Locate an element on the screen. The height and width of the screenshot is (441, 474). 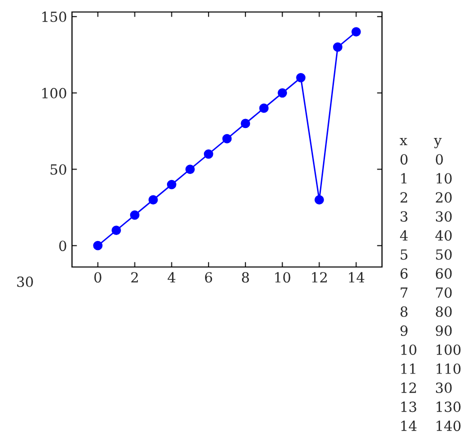
x-tick-label: 4 is located at coordinates (172, 277).